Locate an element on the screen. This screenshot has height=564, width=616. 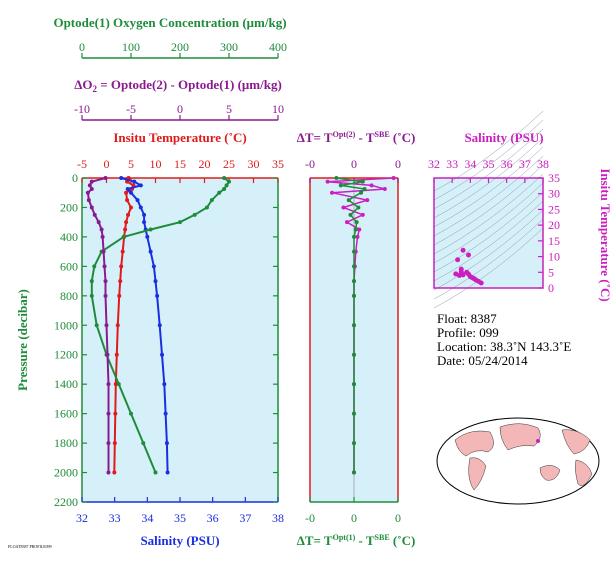
salinity-tick-label: 32 is located at coordinates (82, 518).